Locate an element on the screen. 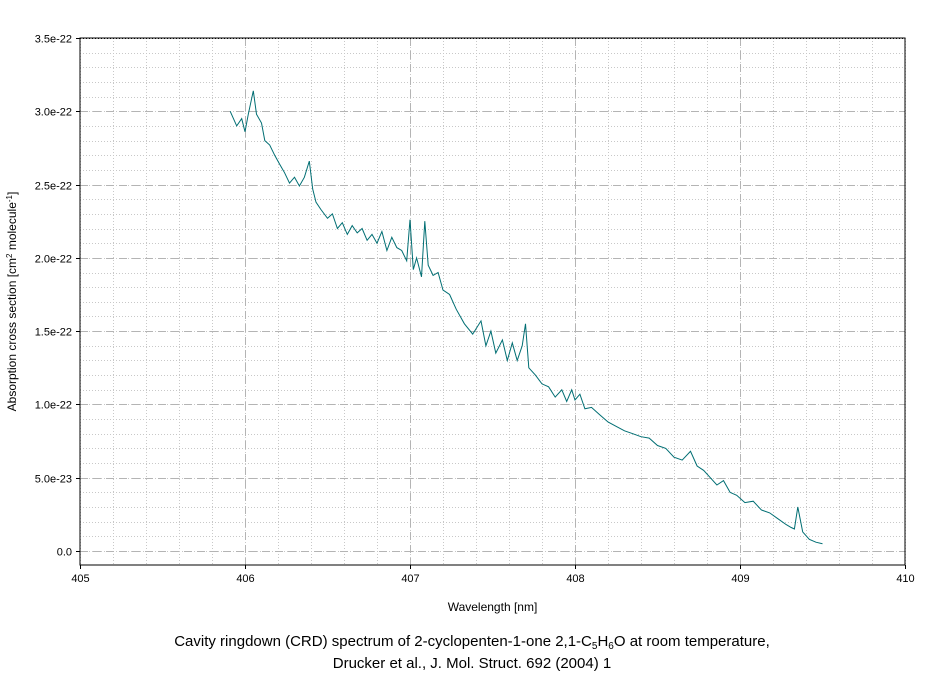  caption-sub-2: 6 is located at coordinates (611, 646).